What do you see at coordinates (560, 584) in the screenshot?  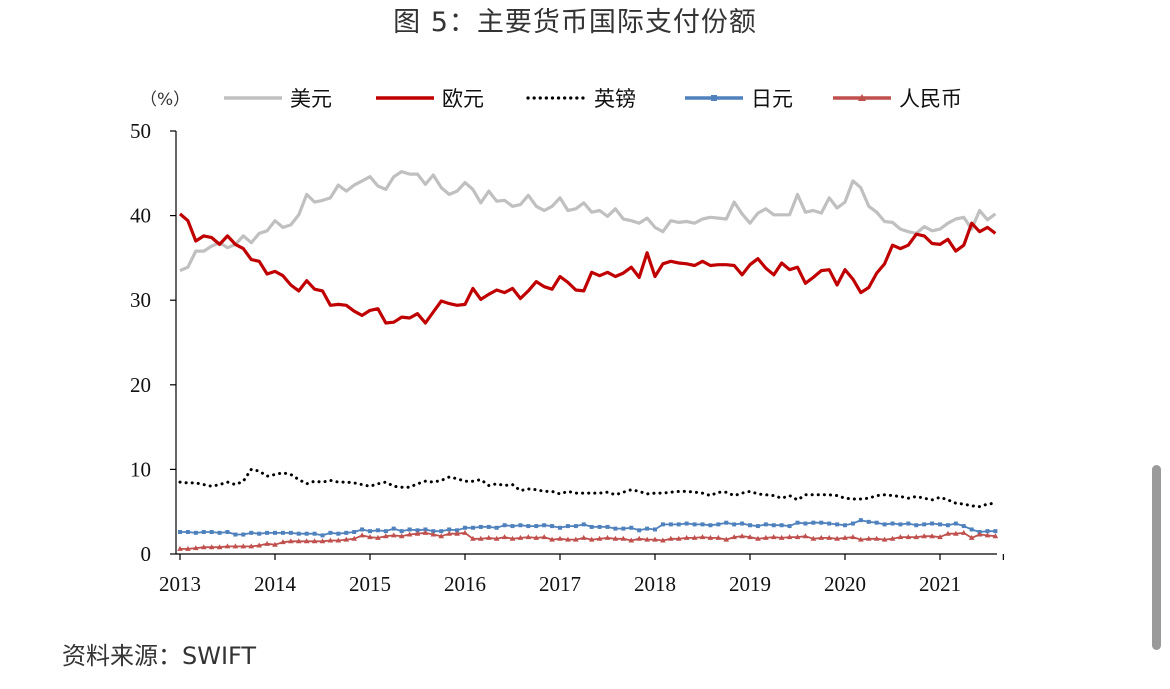 I see `x-tick-label: 2017` at bounding box center [560, 584].